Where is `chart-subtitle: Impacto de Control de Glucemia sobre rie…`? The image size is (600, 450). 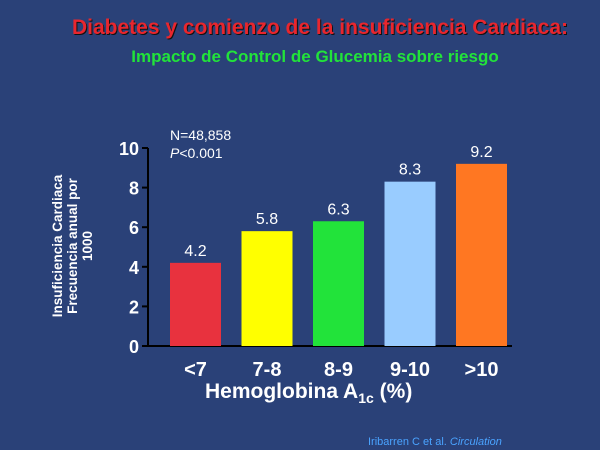
chart-subtitle: Impacto de Control de Glucemia sobre rie… is located at coordinates (315, 56).